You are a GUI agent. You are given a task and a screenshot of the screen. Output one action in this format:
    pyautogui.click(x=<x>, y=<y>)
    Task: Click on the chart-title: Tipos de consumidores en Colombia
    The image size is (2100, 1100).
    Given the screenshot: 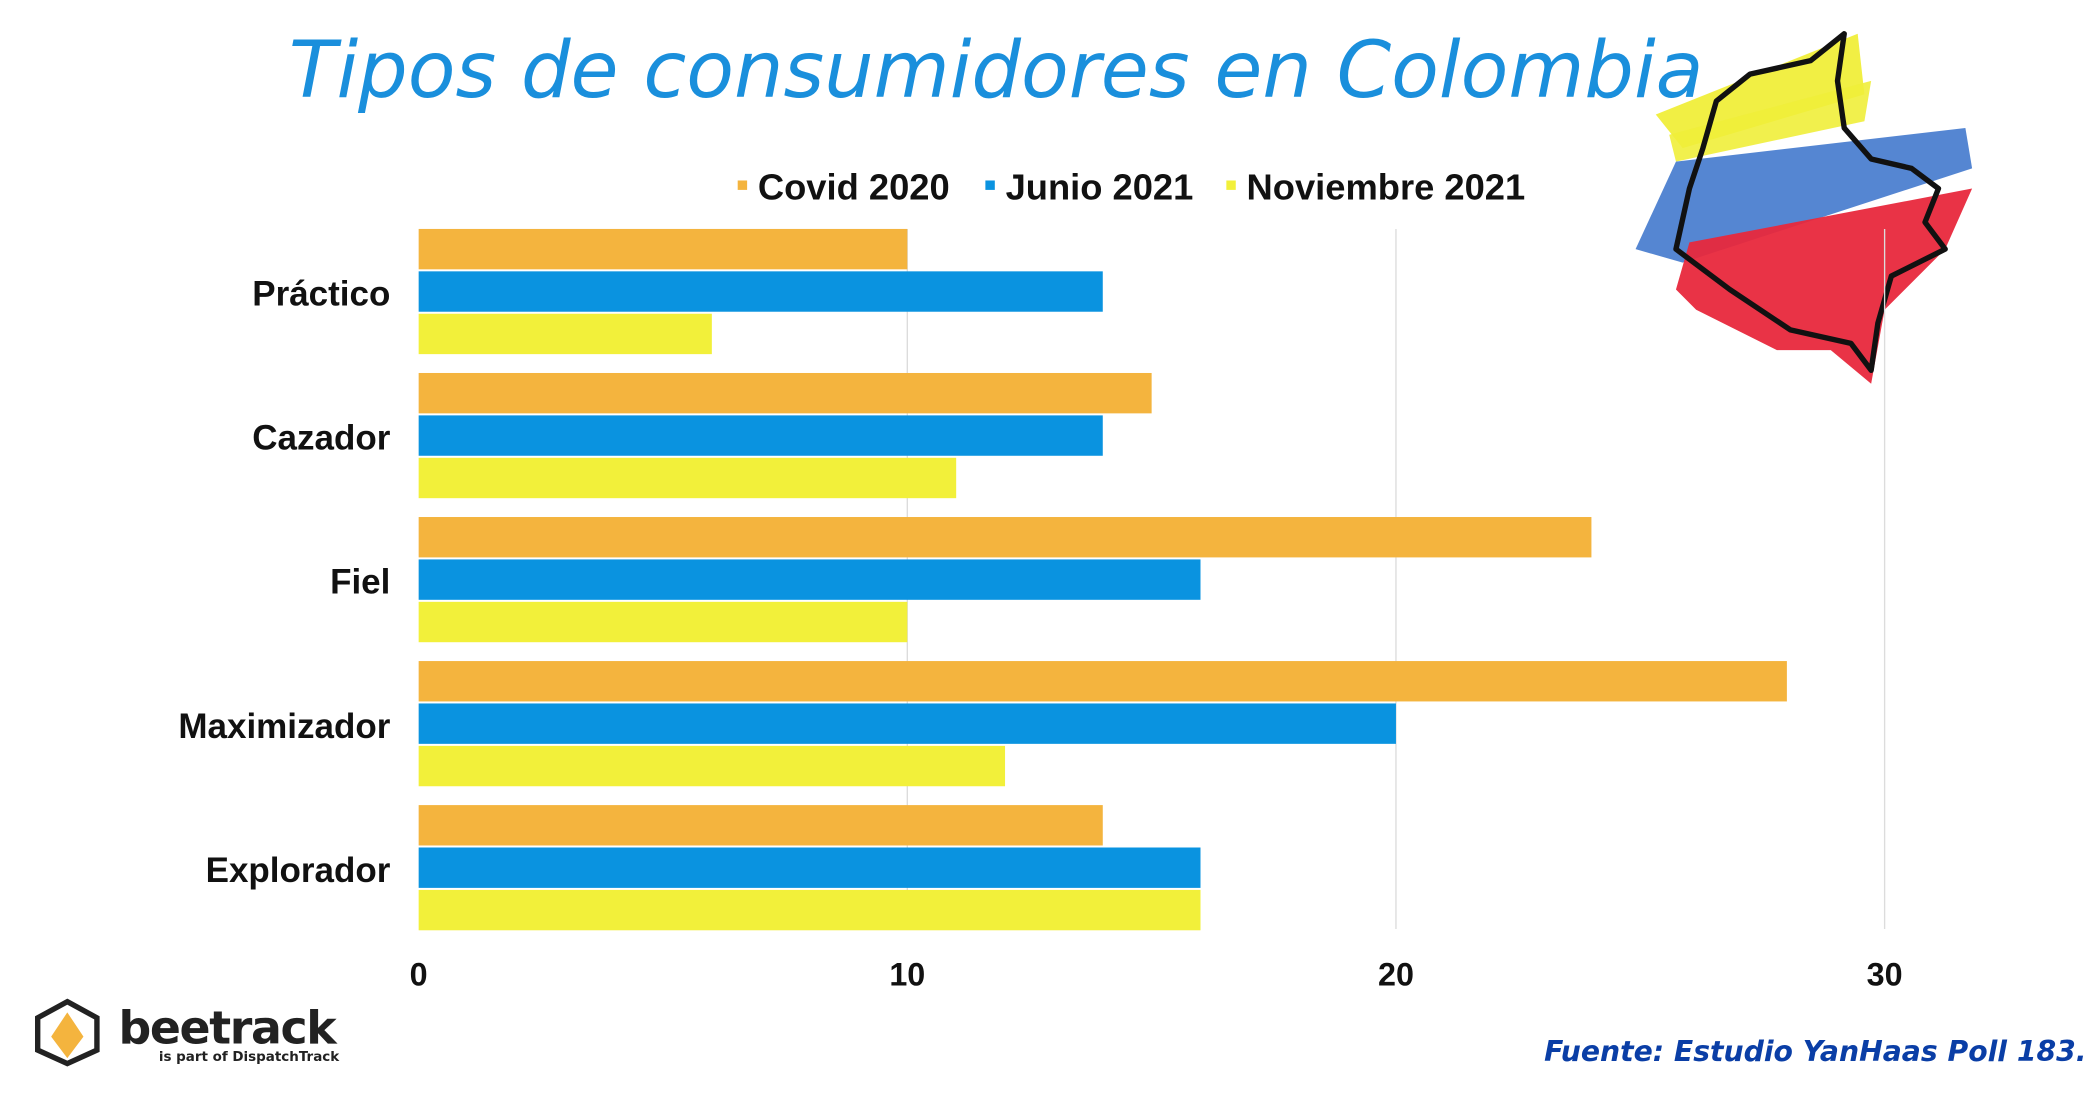 What is the action you would take?
    pyautogui.click(x=996, y=71)
    